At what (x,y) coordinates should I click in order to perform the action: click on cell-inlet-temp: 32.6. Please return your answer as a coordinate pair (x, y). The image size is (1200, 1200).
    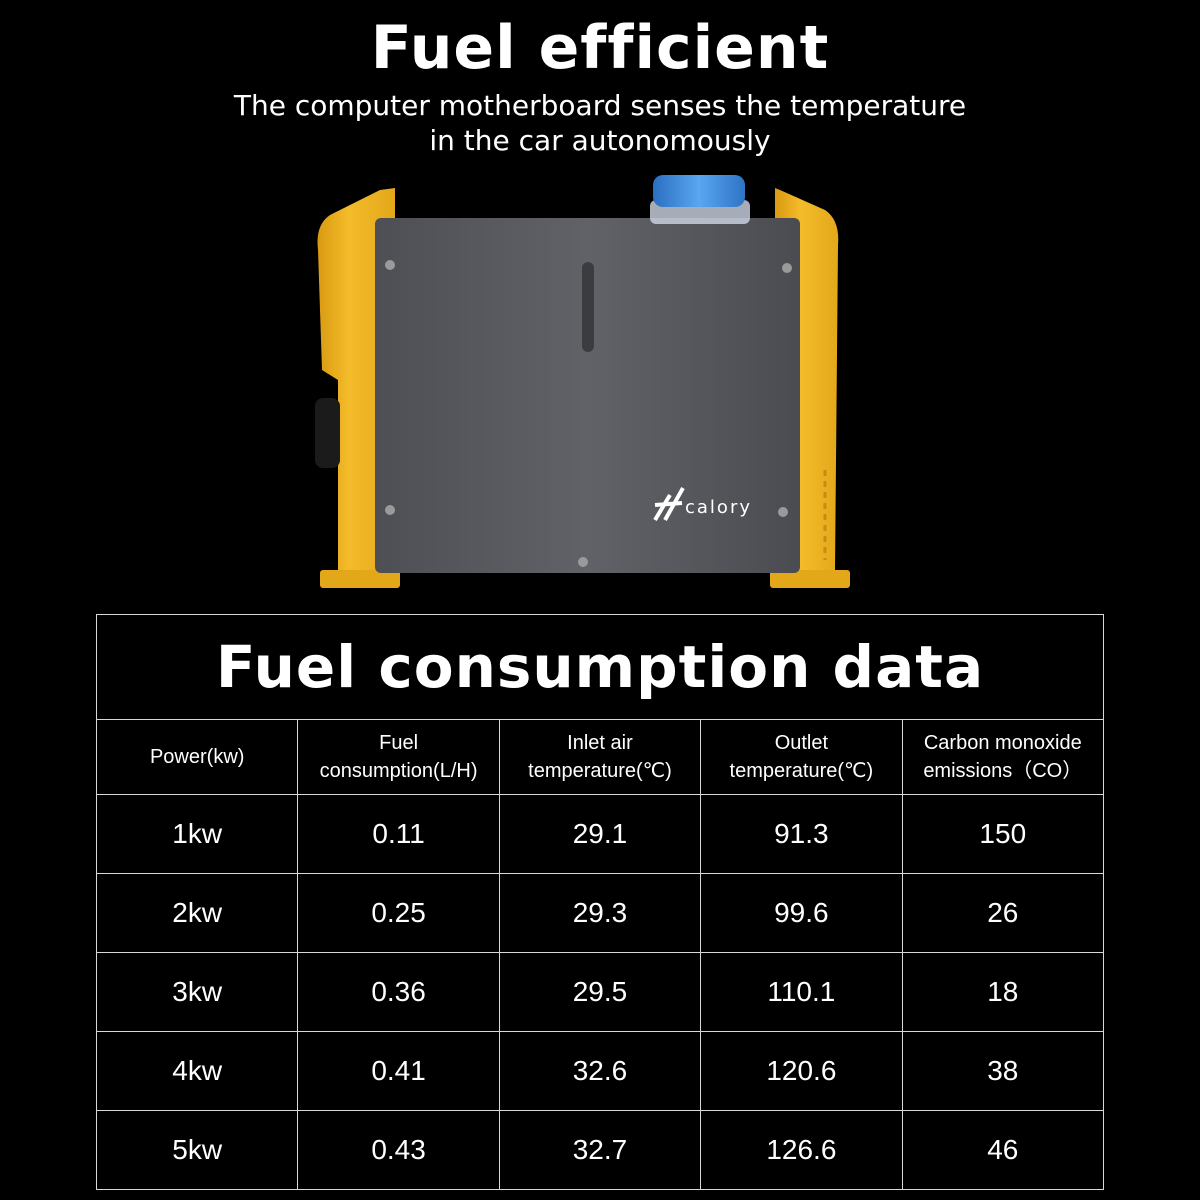
    Looking at the image, I should click on (600, 1071).